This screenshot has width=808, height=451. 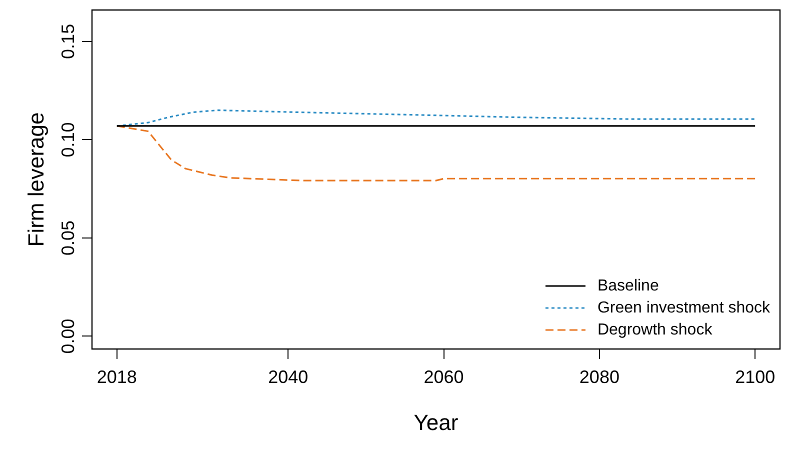 I want to click on x-tick-label: 2080, so click(x=599, y=376).